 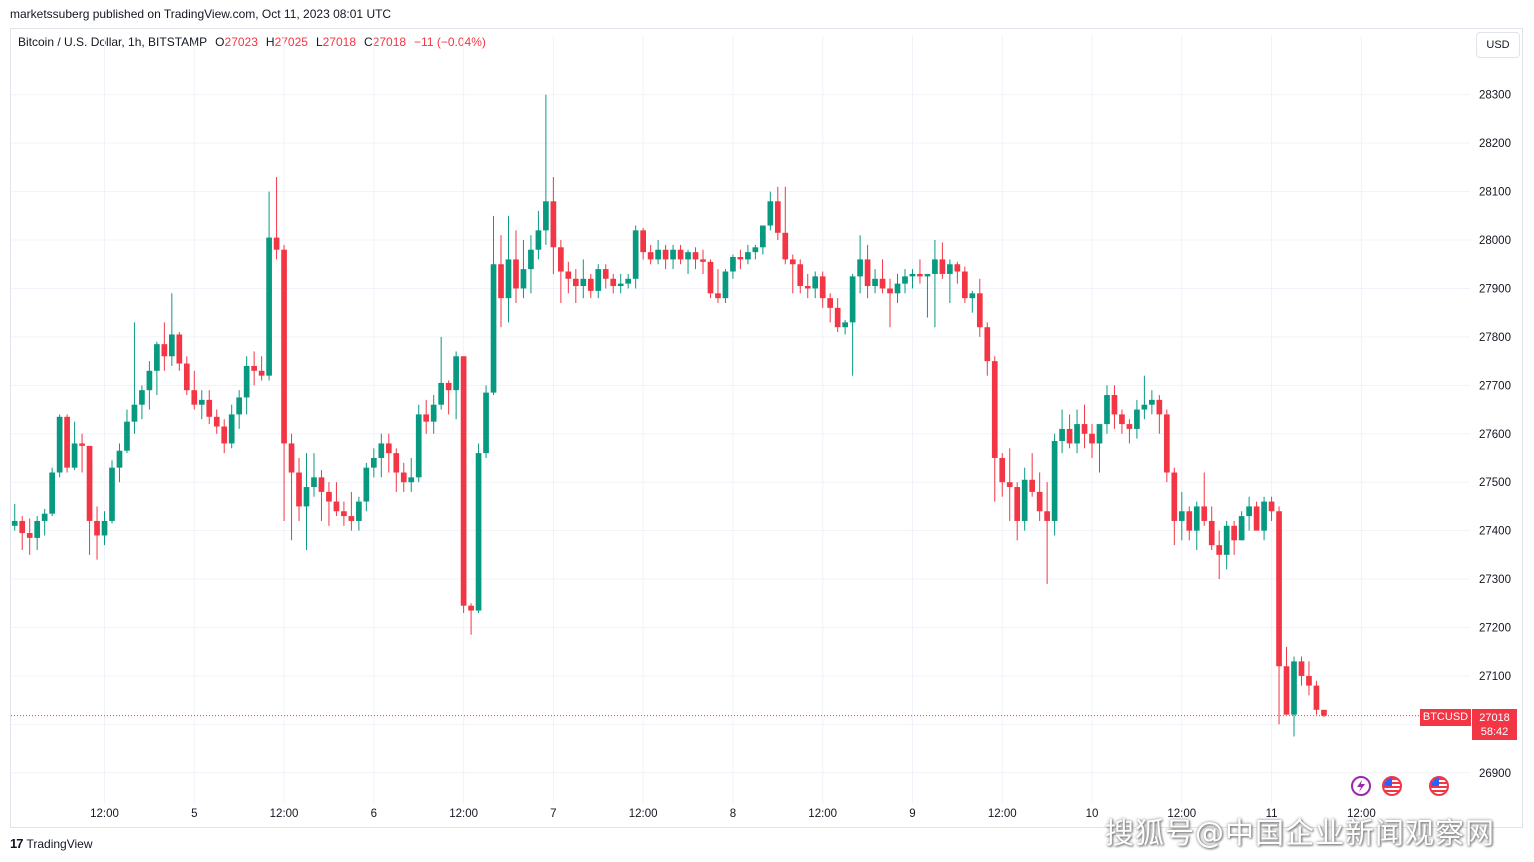 I want to click on last-price-tag: 27018 58:42, so click(x=1494, y=724).